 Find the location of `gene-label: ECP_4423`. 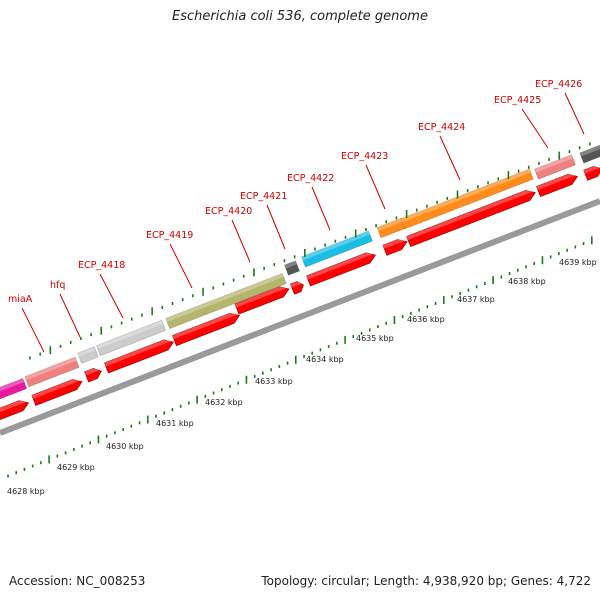

gene-label: ECP_4423 is located at coordinates (364, 156).